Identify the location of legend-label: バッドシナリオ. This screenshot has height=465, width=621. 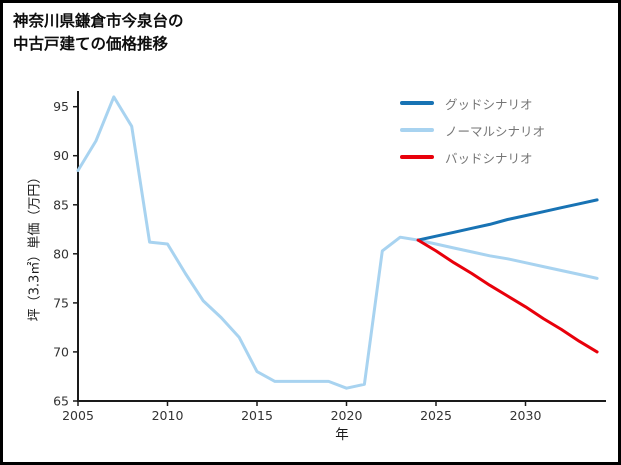
(489, 158).